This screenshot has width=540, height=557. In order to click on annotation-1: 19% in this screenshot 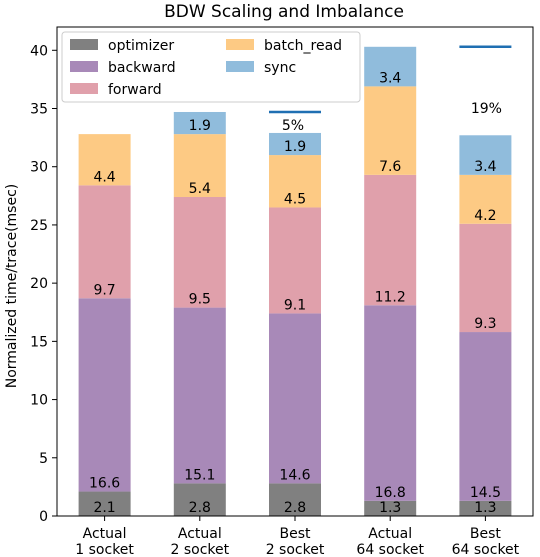, I will do `click(486, 109)`.